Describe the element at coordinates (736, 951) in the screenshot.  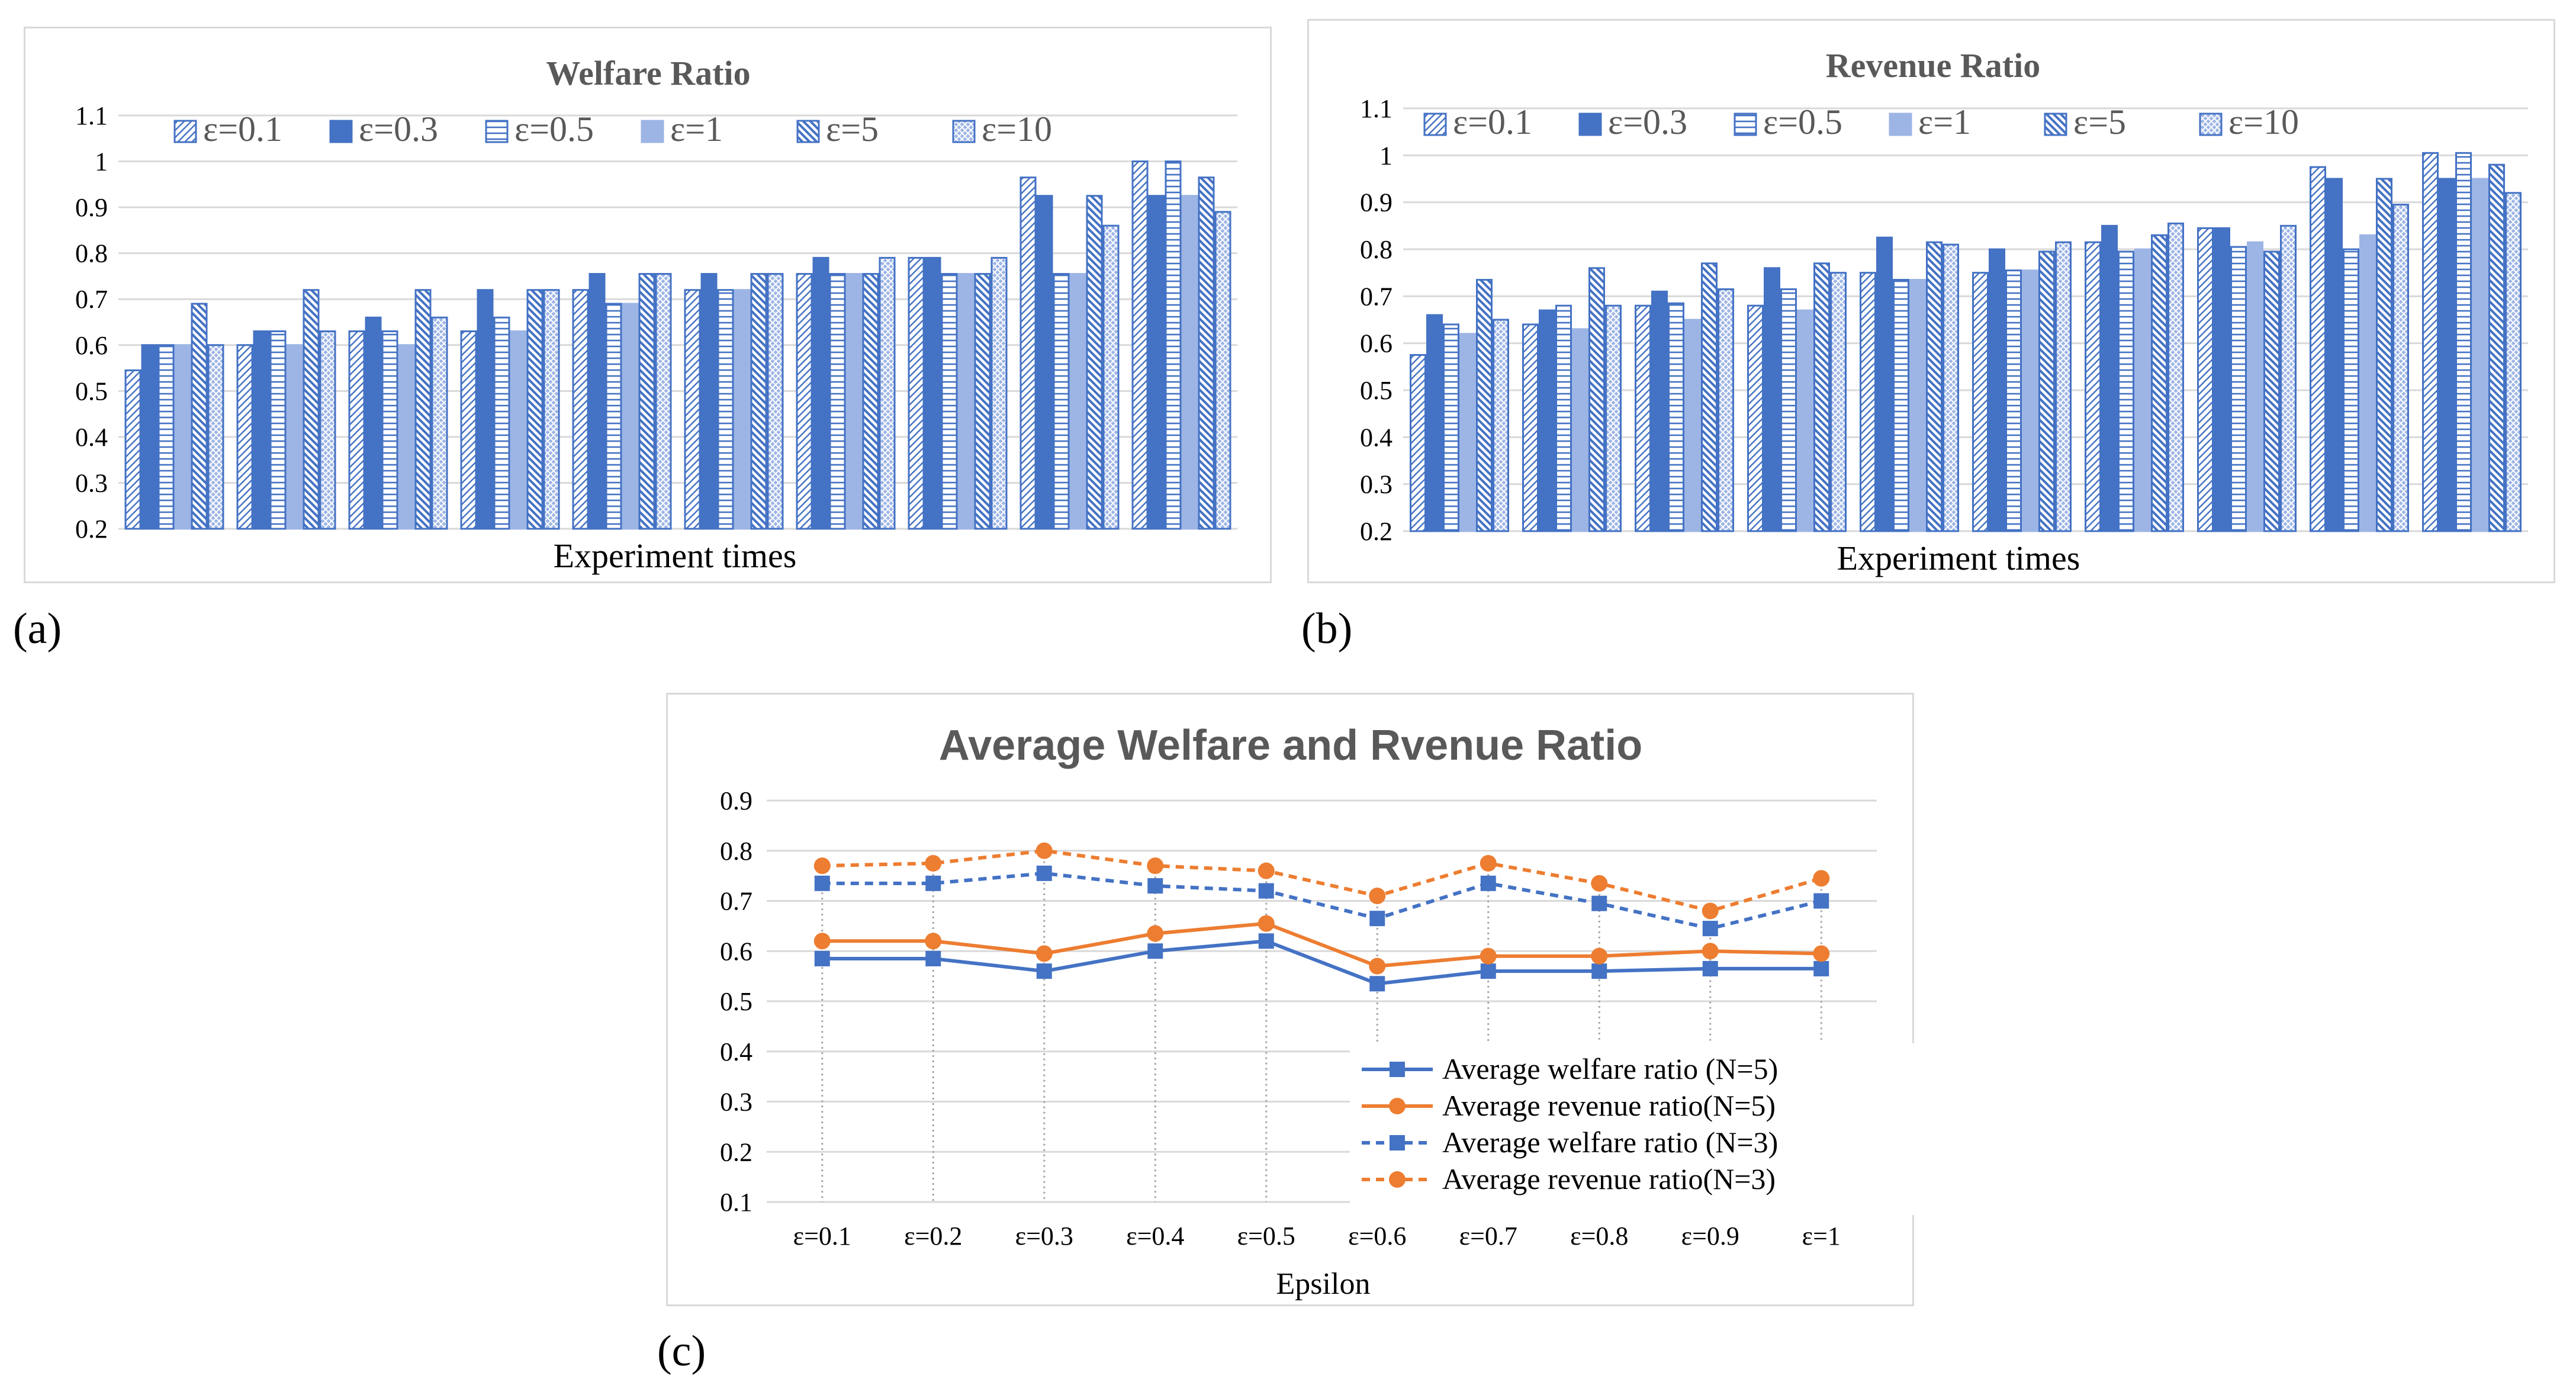
I see `y-tick-label: 0.6` at that location.